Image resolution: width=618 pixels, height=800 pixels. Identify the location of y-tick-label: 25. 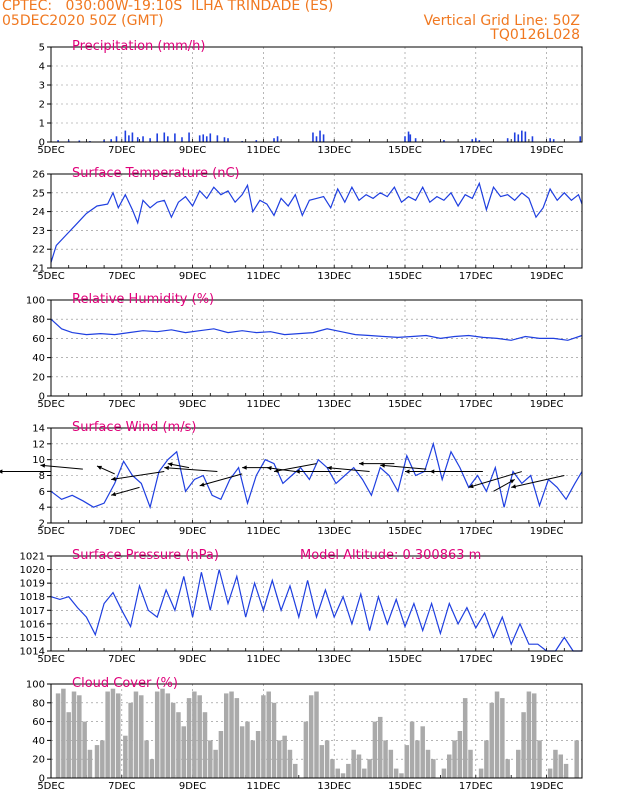
(38, 193).